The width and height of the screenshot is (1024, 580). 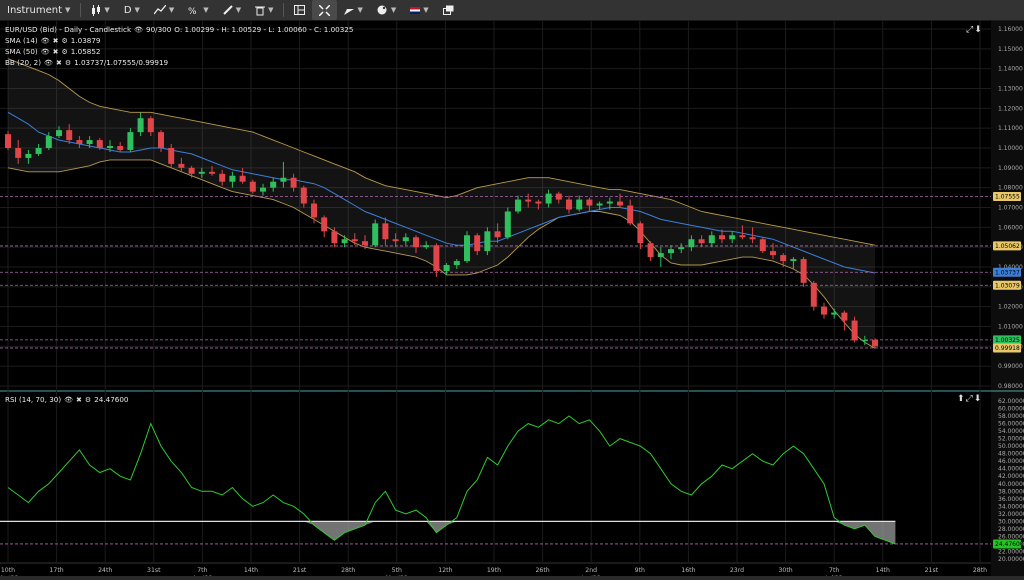 I want to click on rsi-y-tick-label: 50.00000, so click(x=1011, y=446).